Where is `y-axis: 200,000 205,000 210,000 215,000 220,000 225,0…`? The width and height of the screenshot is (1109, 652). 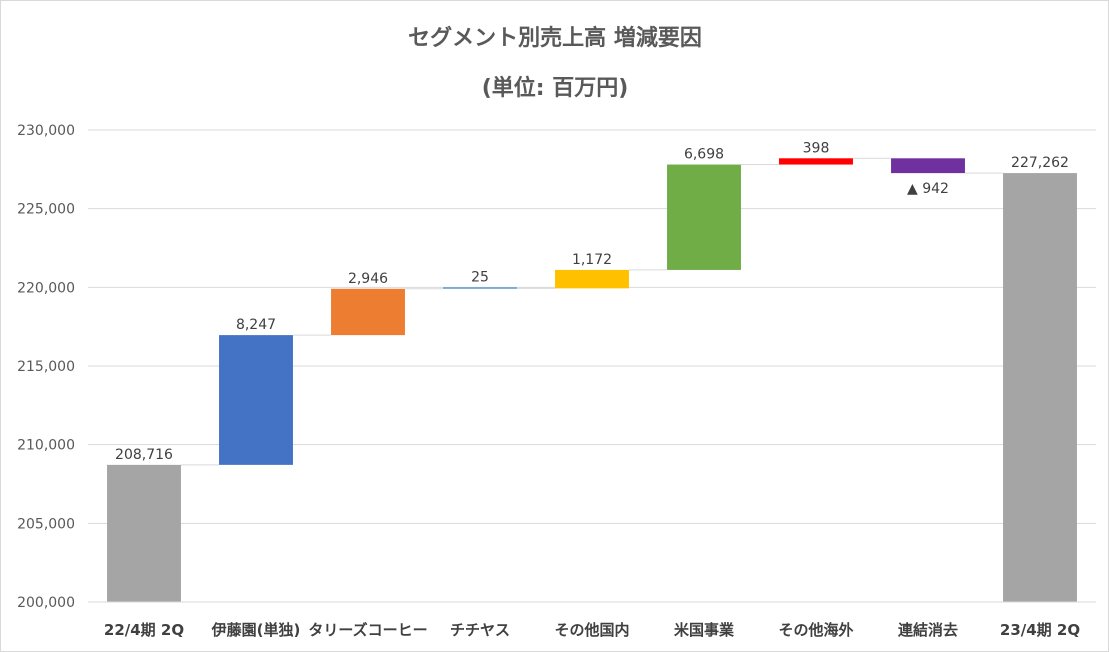
y-axis: 200,000 205,000 210,000 215,000 220,000 225,0… is located at coordinates (46, 367).